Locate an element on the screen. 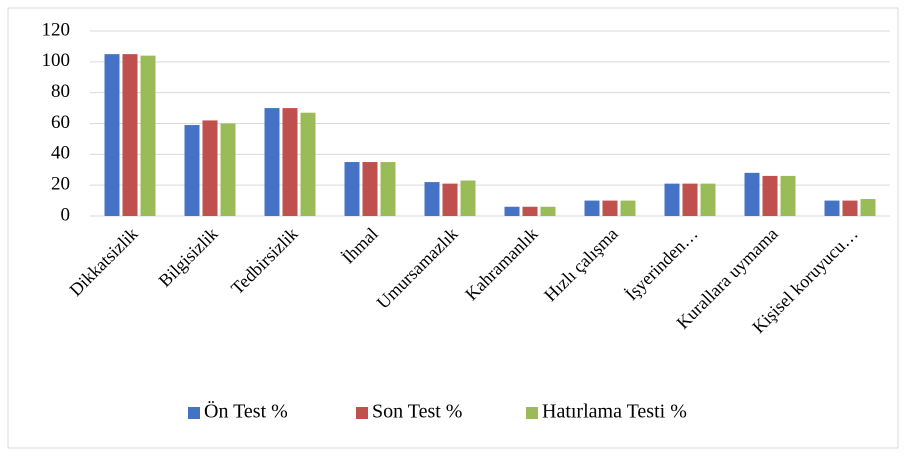 Image resolution: width=908 pixels, height=457 pixels. y-tick-label: 60 is located at coordinates (60, 122).